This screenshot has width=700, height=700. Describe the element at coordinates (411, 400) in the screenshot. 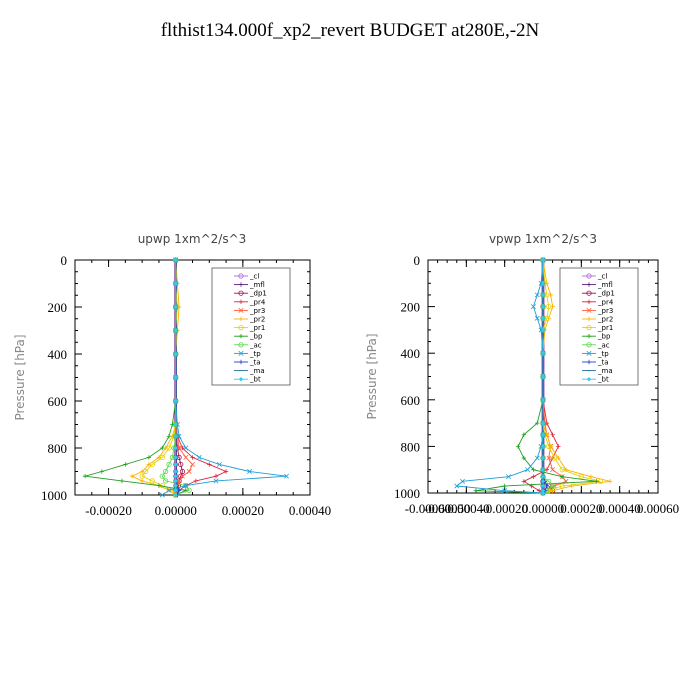

I see `y-tick-label: 600` at that location.